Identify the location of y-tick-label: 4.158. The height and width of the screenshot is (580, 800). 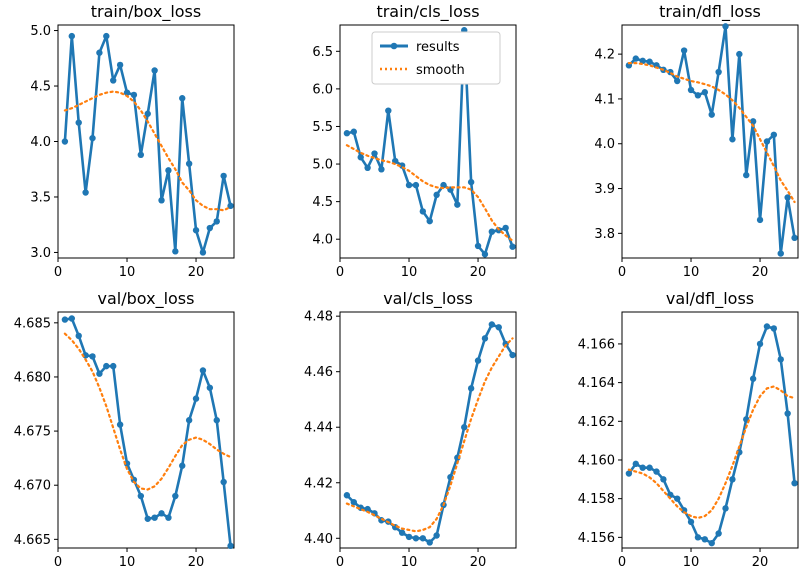
(596, 499).